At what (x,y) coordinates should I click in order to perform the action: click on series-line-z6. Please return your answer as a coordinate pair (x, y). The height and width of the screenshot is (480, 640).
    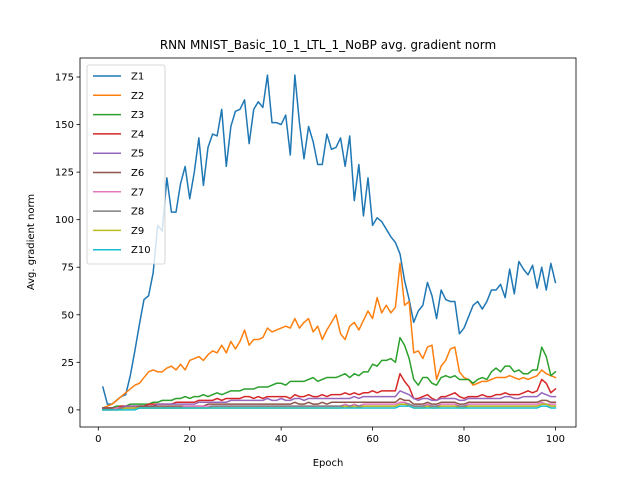
    Looking at the image, I should click on (329, 403).